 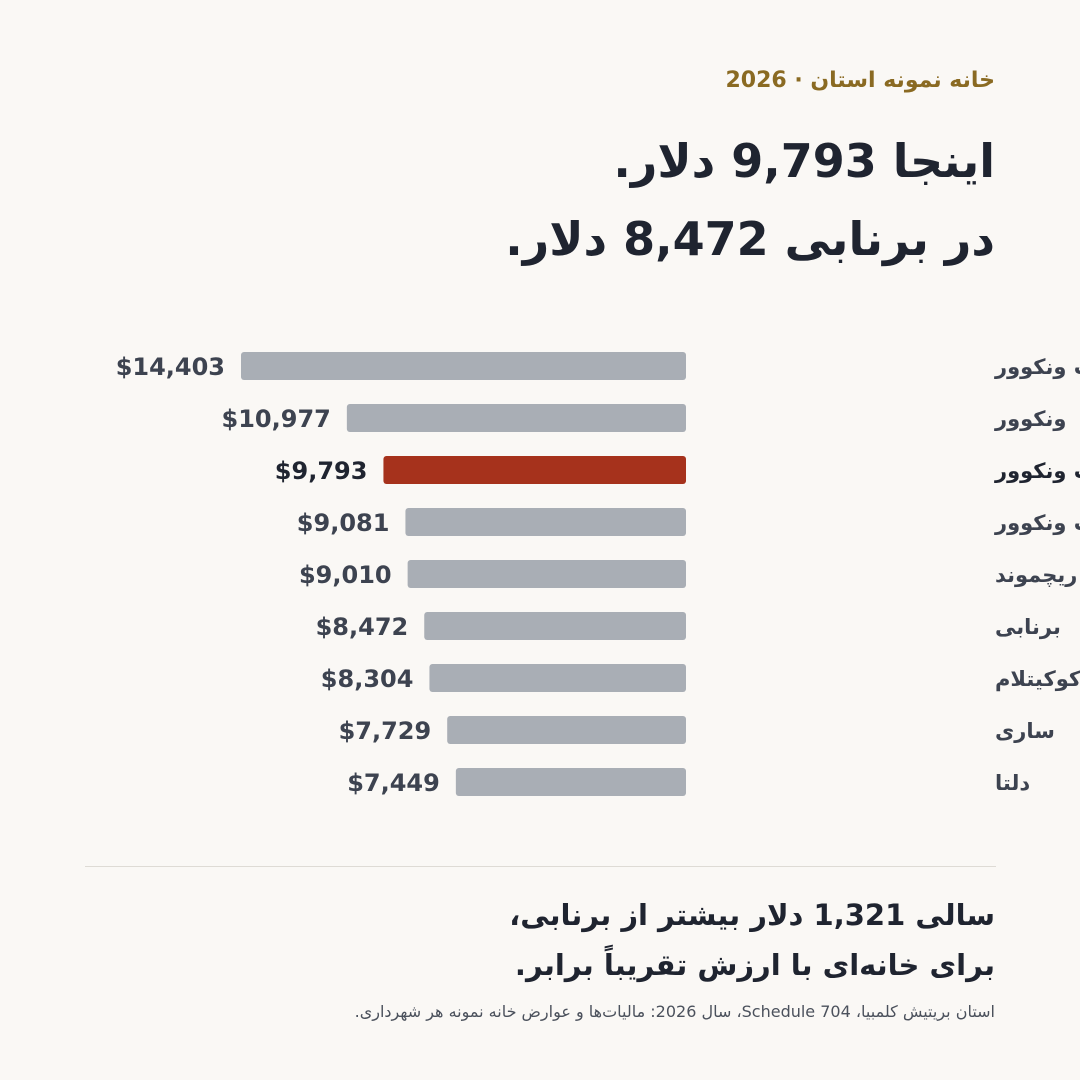 I want to click on category-label-4: ریچموند, so click(x=1036, y=575).